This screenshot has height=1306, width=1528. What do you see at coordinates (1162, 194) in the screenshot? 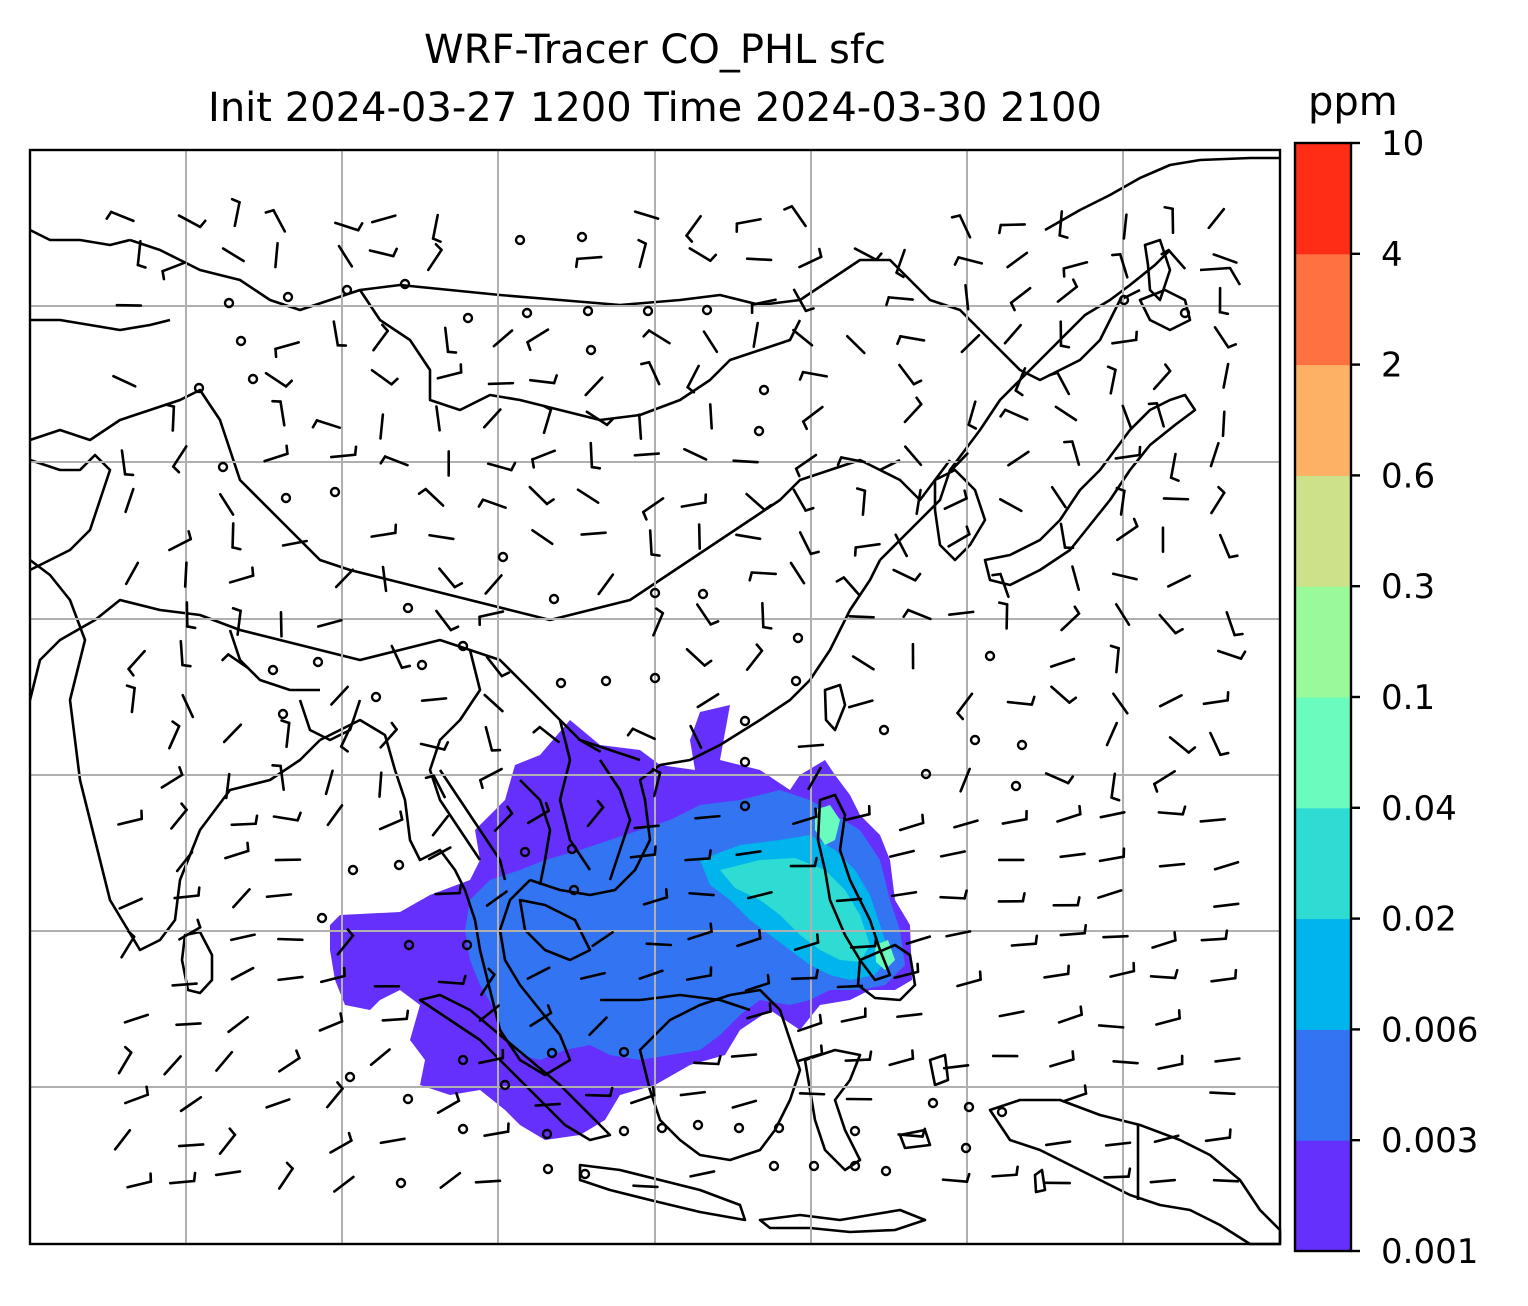
I see `russia-coast` at bounding box center [1162, 194].